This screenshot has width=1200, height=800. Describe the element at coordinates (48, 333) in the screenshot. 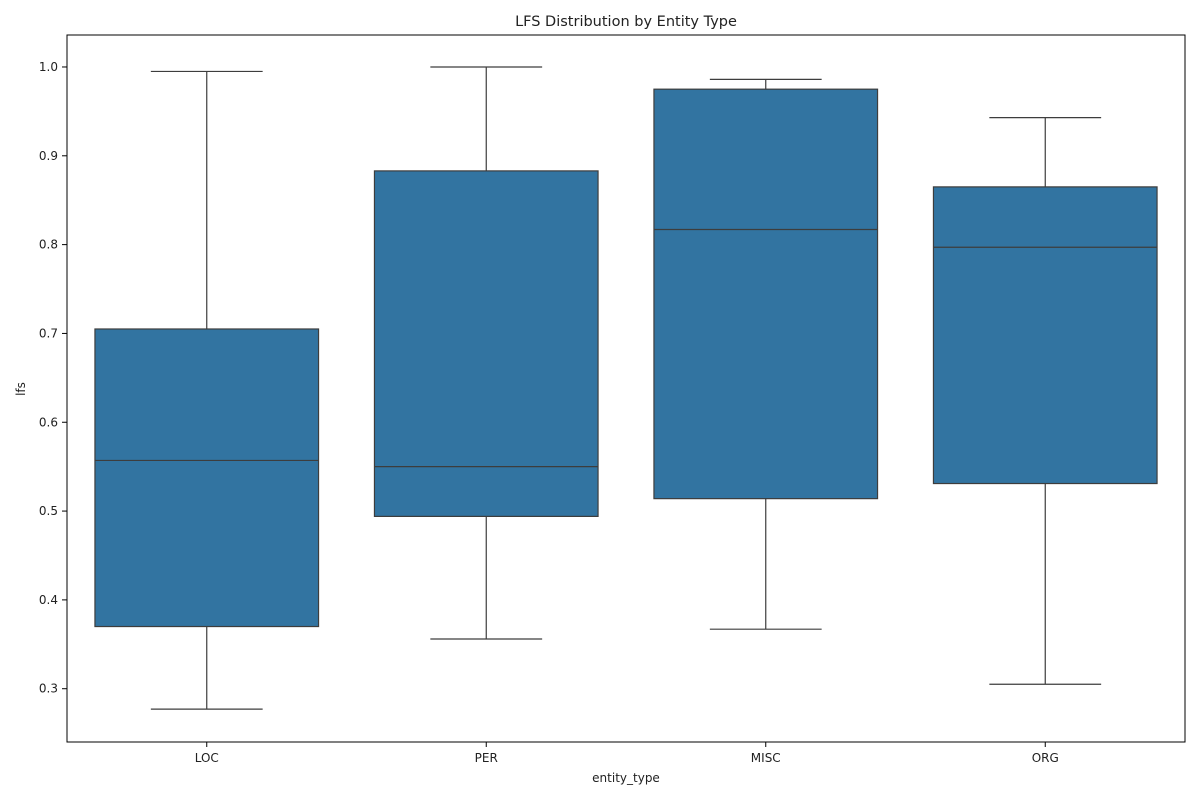

I see `y-tick-label: 0.7` at that location.